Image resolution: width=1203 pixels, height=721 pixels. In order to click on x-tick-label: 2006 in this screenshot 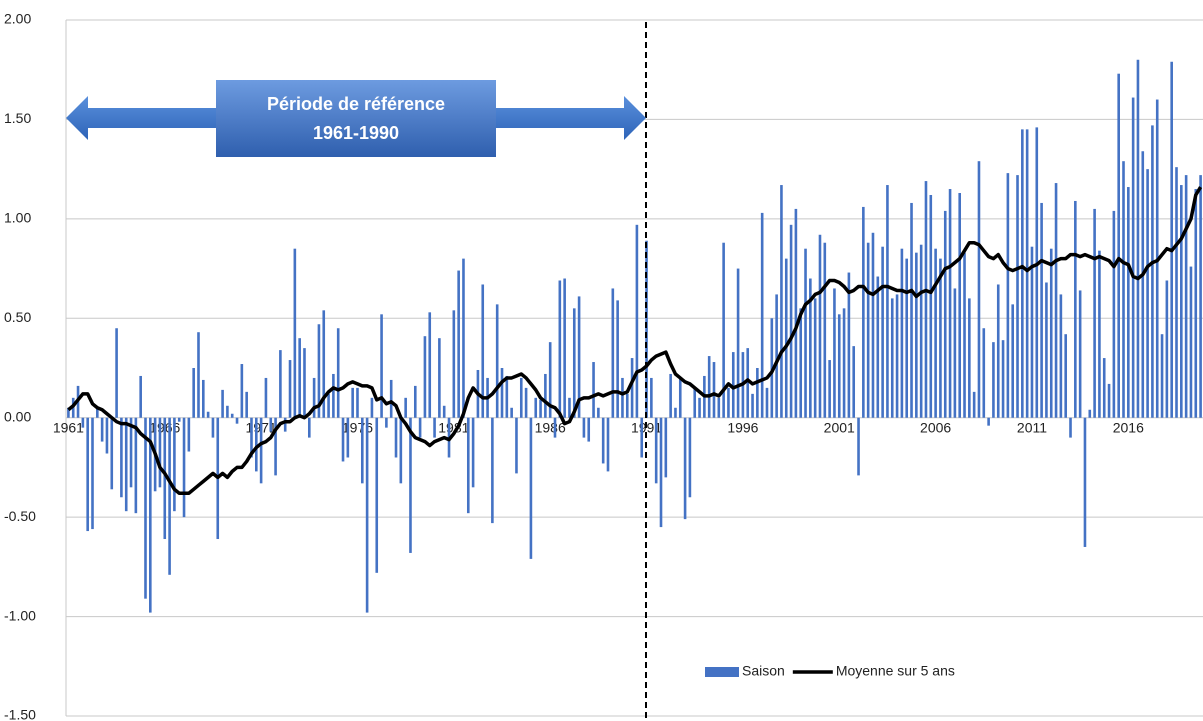, I will do `click(935, 427)`.